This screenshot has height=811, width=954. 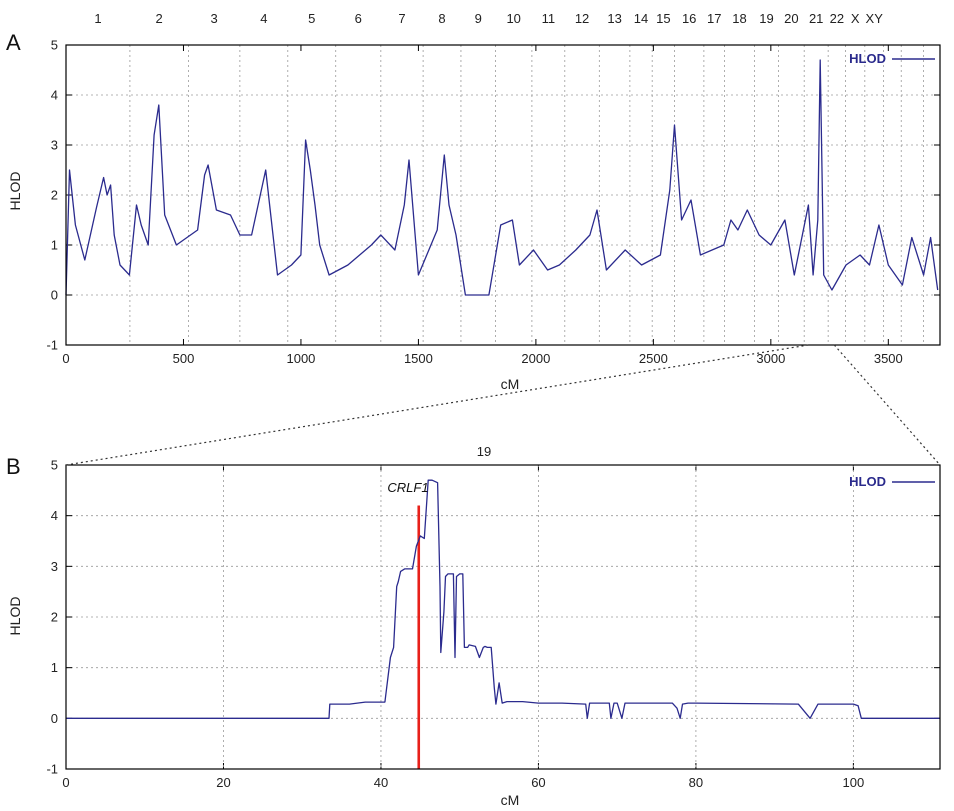 I want to click on panel-a-x-tick-label: 3500, so click(x=888, y=358).